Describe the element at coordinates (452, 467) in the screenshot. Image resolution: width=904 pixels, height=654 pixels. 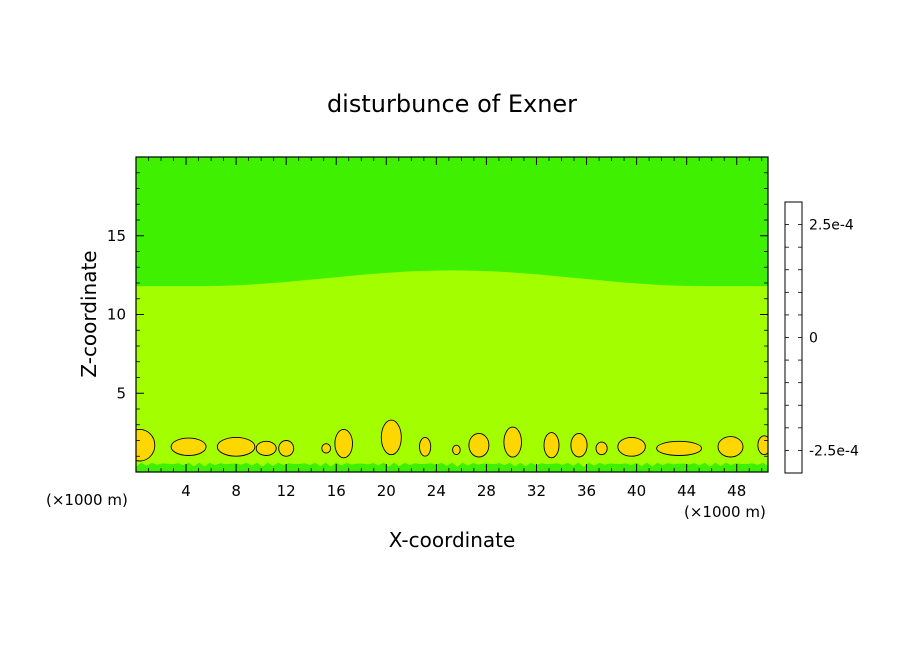
I see `near-surface-band` at that location.